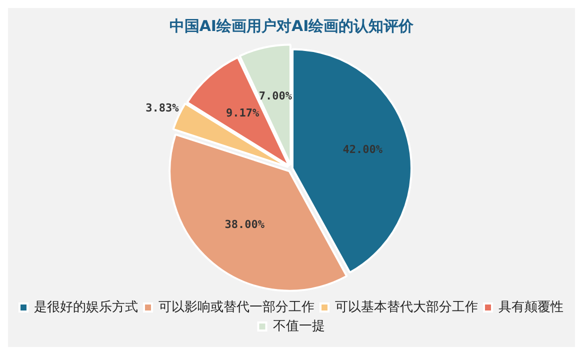  I want to click on chart-title: 中国AI绘画用户对AI绘画的认知评价, so click(292, 25).